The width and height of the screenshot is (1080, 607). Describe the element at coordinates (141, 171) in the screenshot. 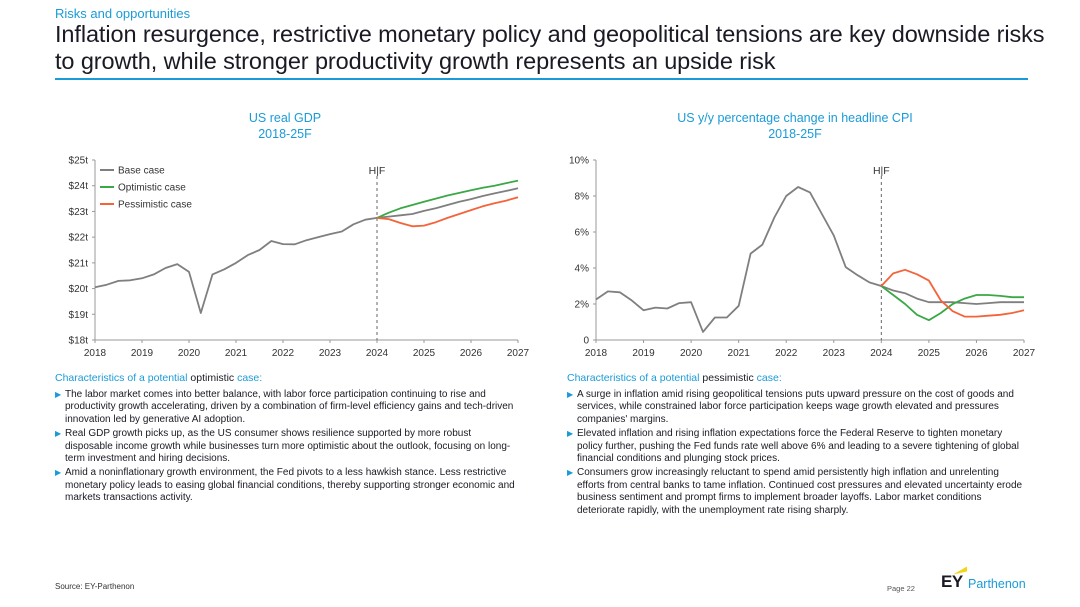

I see `gdp-legend-label: Base case` at that location.